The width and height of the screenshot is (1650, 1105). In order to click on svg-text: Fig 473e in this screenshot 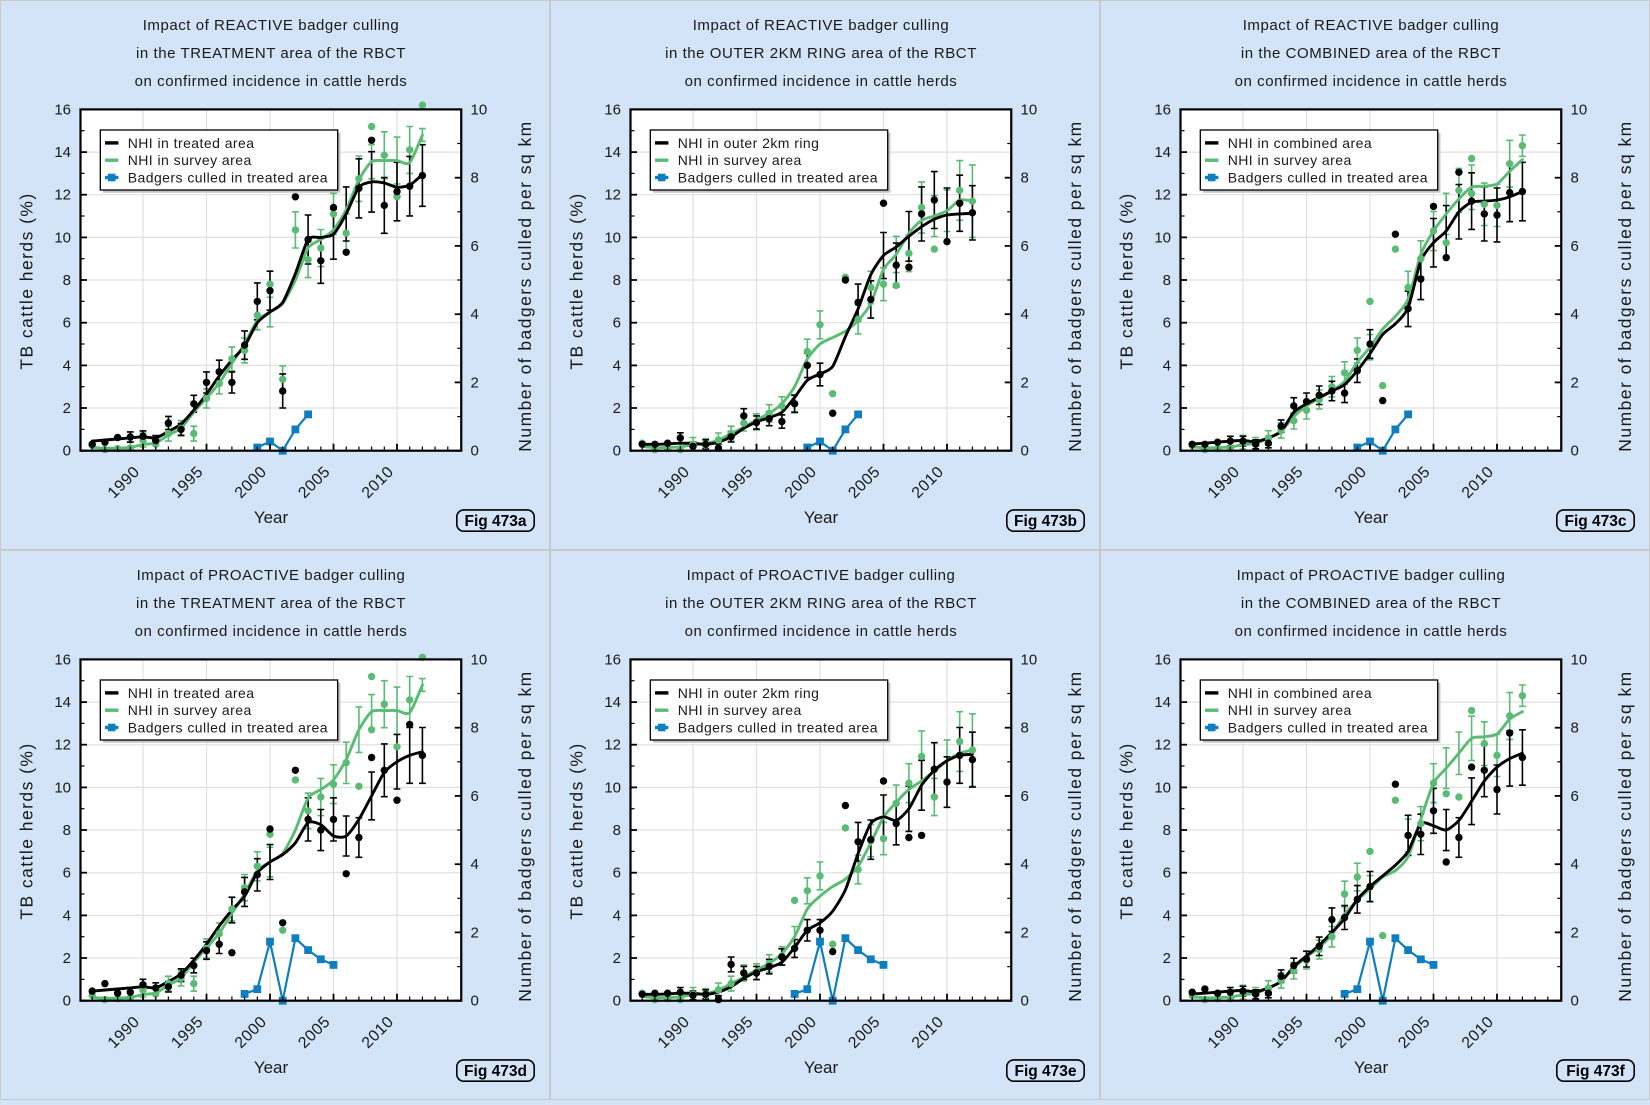, I will do `click(1045, 1071)`.